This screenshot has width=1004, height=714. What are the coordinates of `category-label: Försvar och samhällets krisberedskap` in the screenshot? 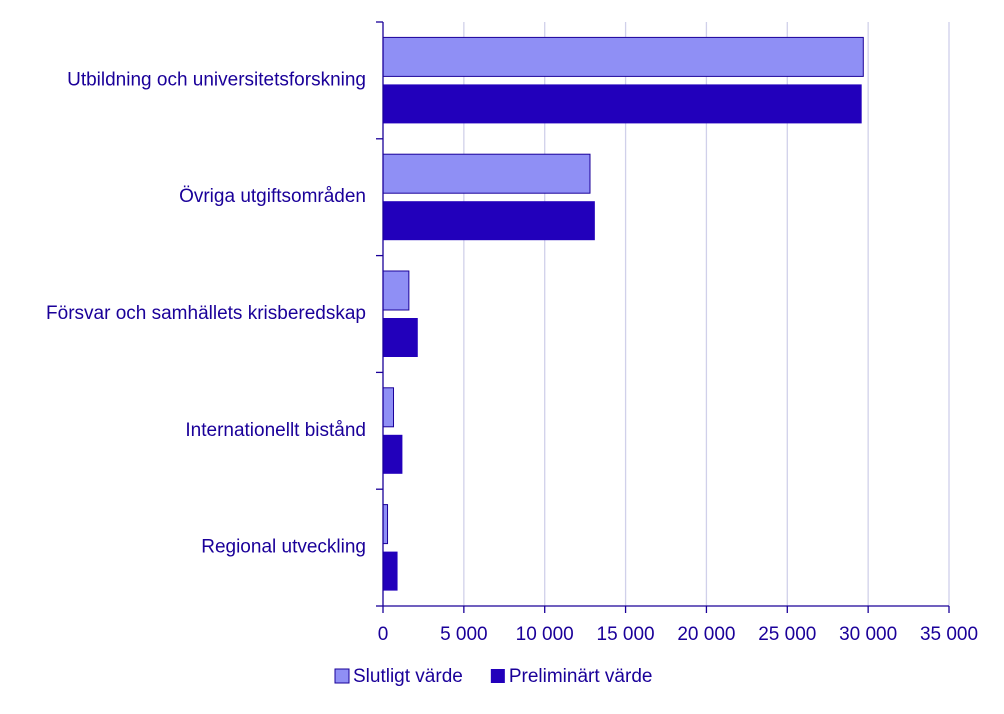 It's located at (206, 313).